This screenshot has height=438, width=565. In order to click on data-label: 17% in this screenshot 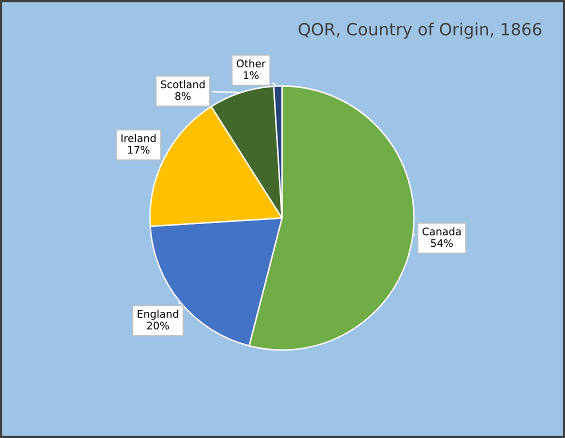, I will do `click(139, 150)`.